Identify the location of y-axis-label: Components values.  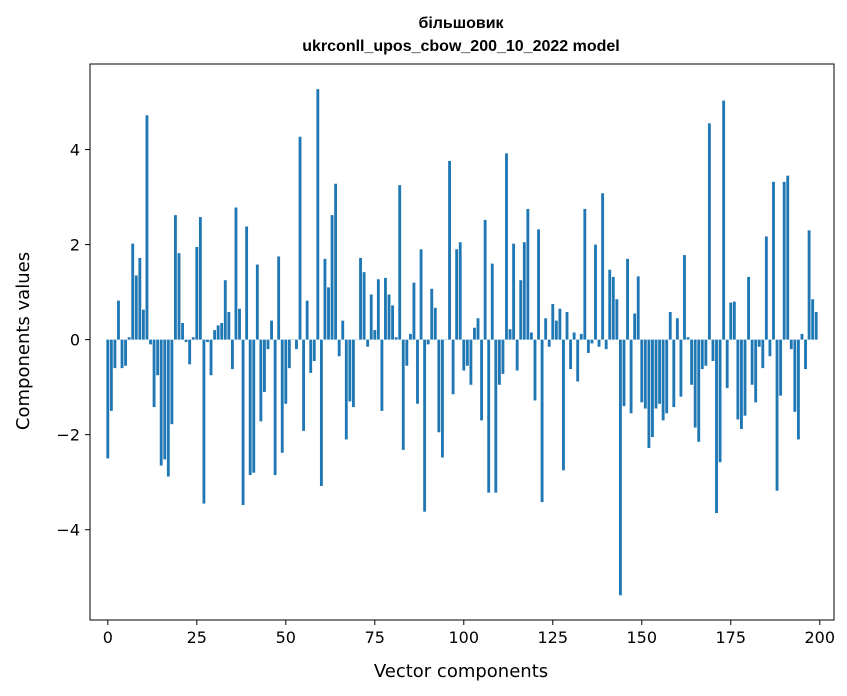
(23, 341).